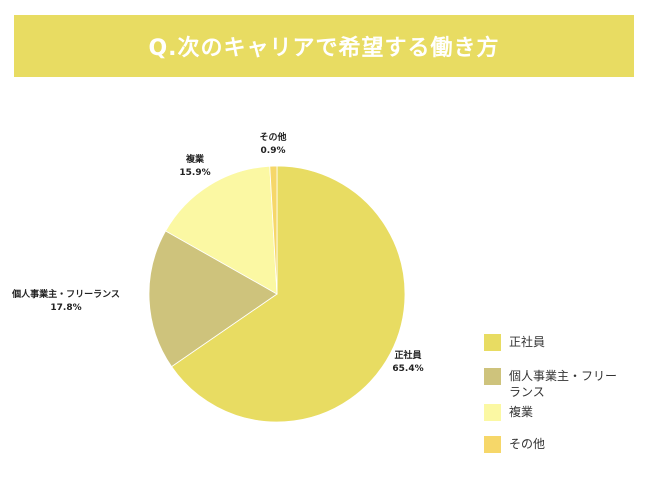 This screenshot has height=488, width=650. What do you see at coordinates (554, 444) in the screenshot?
I see `legend-item-other: その他` at bounding box center [554, 444].